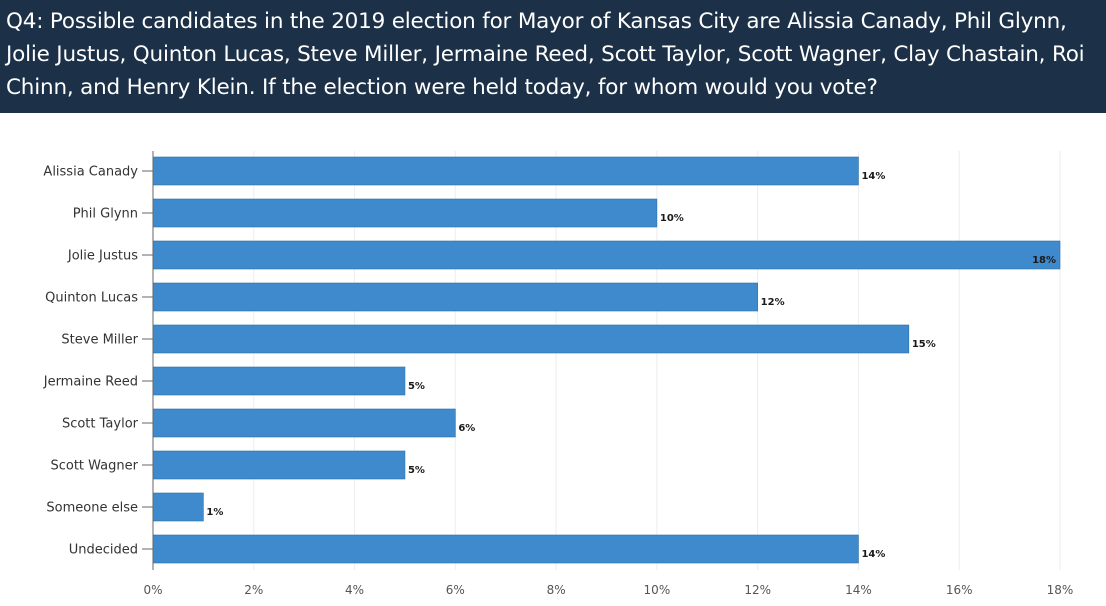 The height and width of the screenshot is (606, 1106). What do you see at coordinates (91, 298) in the screenshot?
I see `category-label: Quinton Lucas` at bounding box center [91, 298].